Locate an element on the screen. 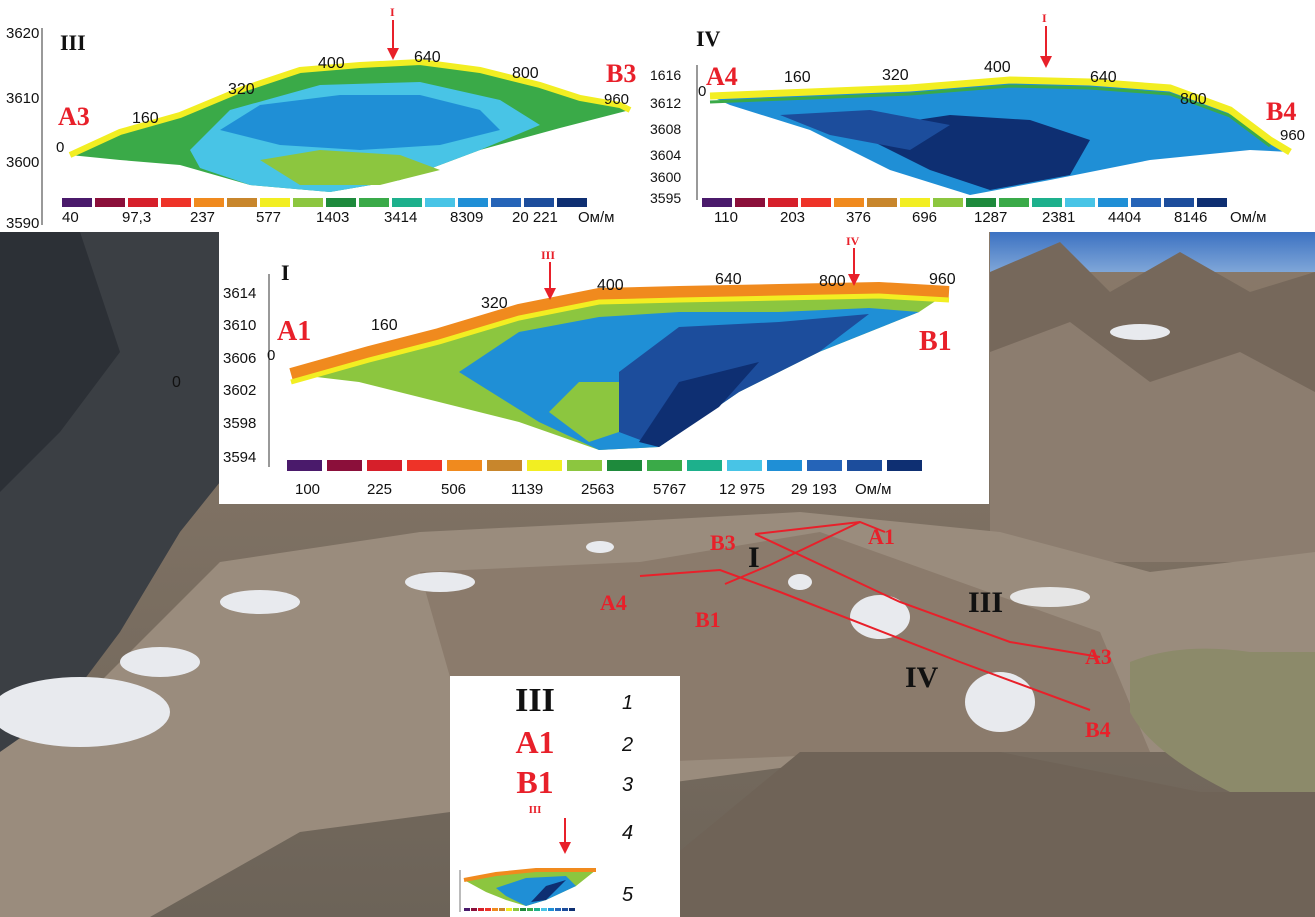 This screenshot has height=917, width=1315. photo-label-iv: IV is located at coordinates (922, 677).